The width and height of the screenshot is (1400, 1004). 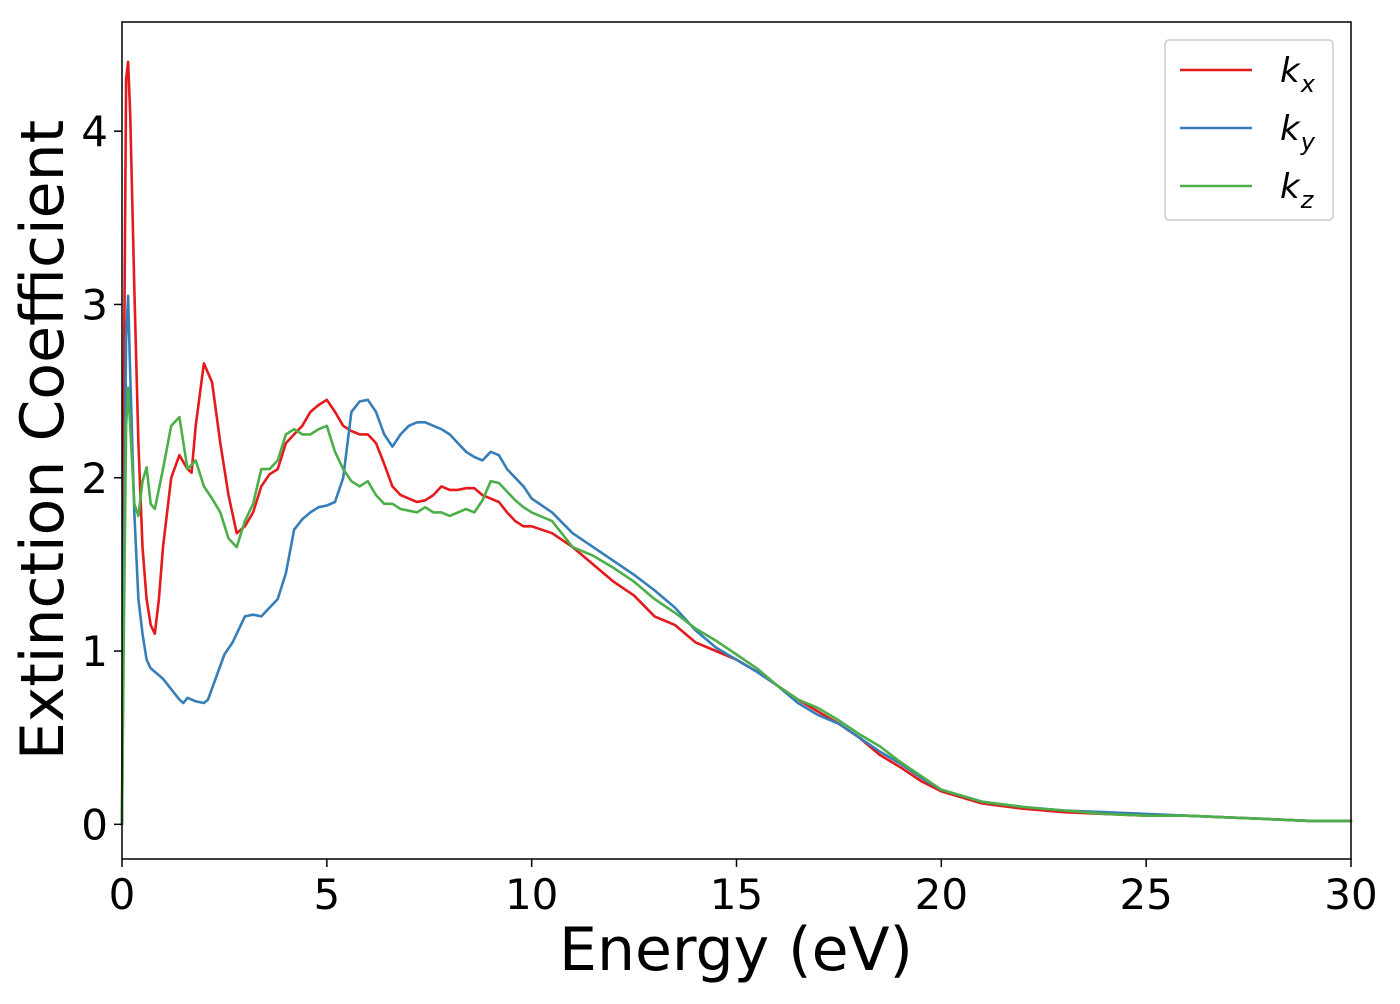 What do you see at coordinates (122, 894) in the screenshot?
I see `x-tick-label: 0` at bounding box center [122, 894].